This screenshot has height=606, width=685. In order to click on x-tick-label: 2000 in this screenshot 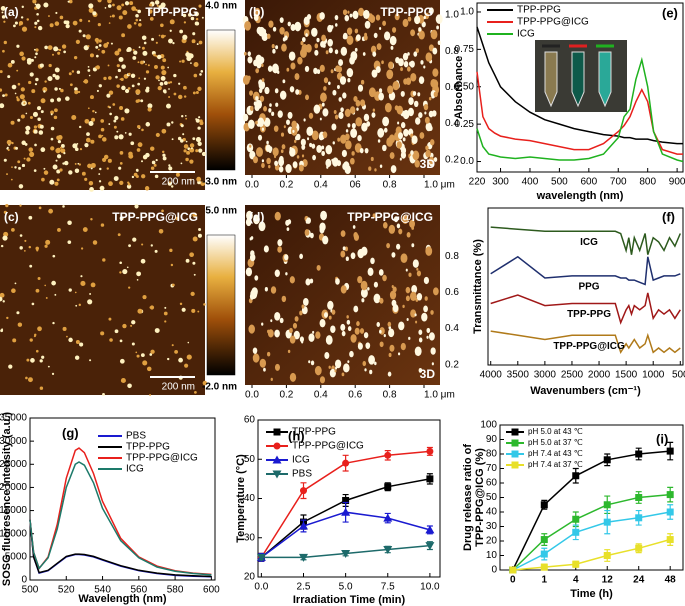, I will do `click(599, 375)`.